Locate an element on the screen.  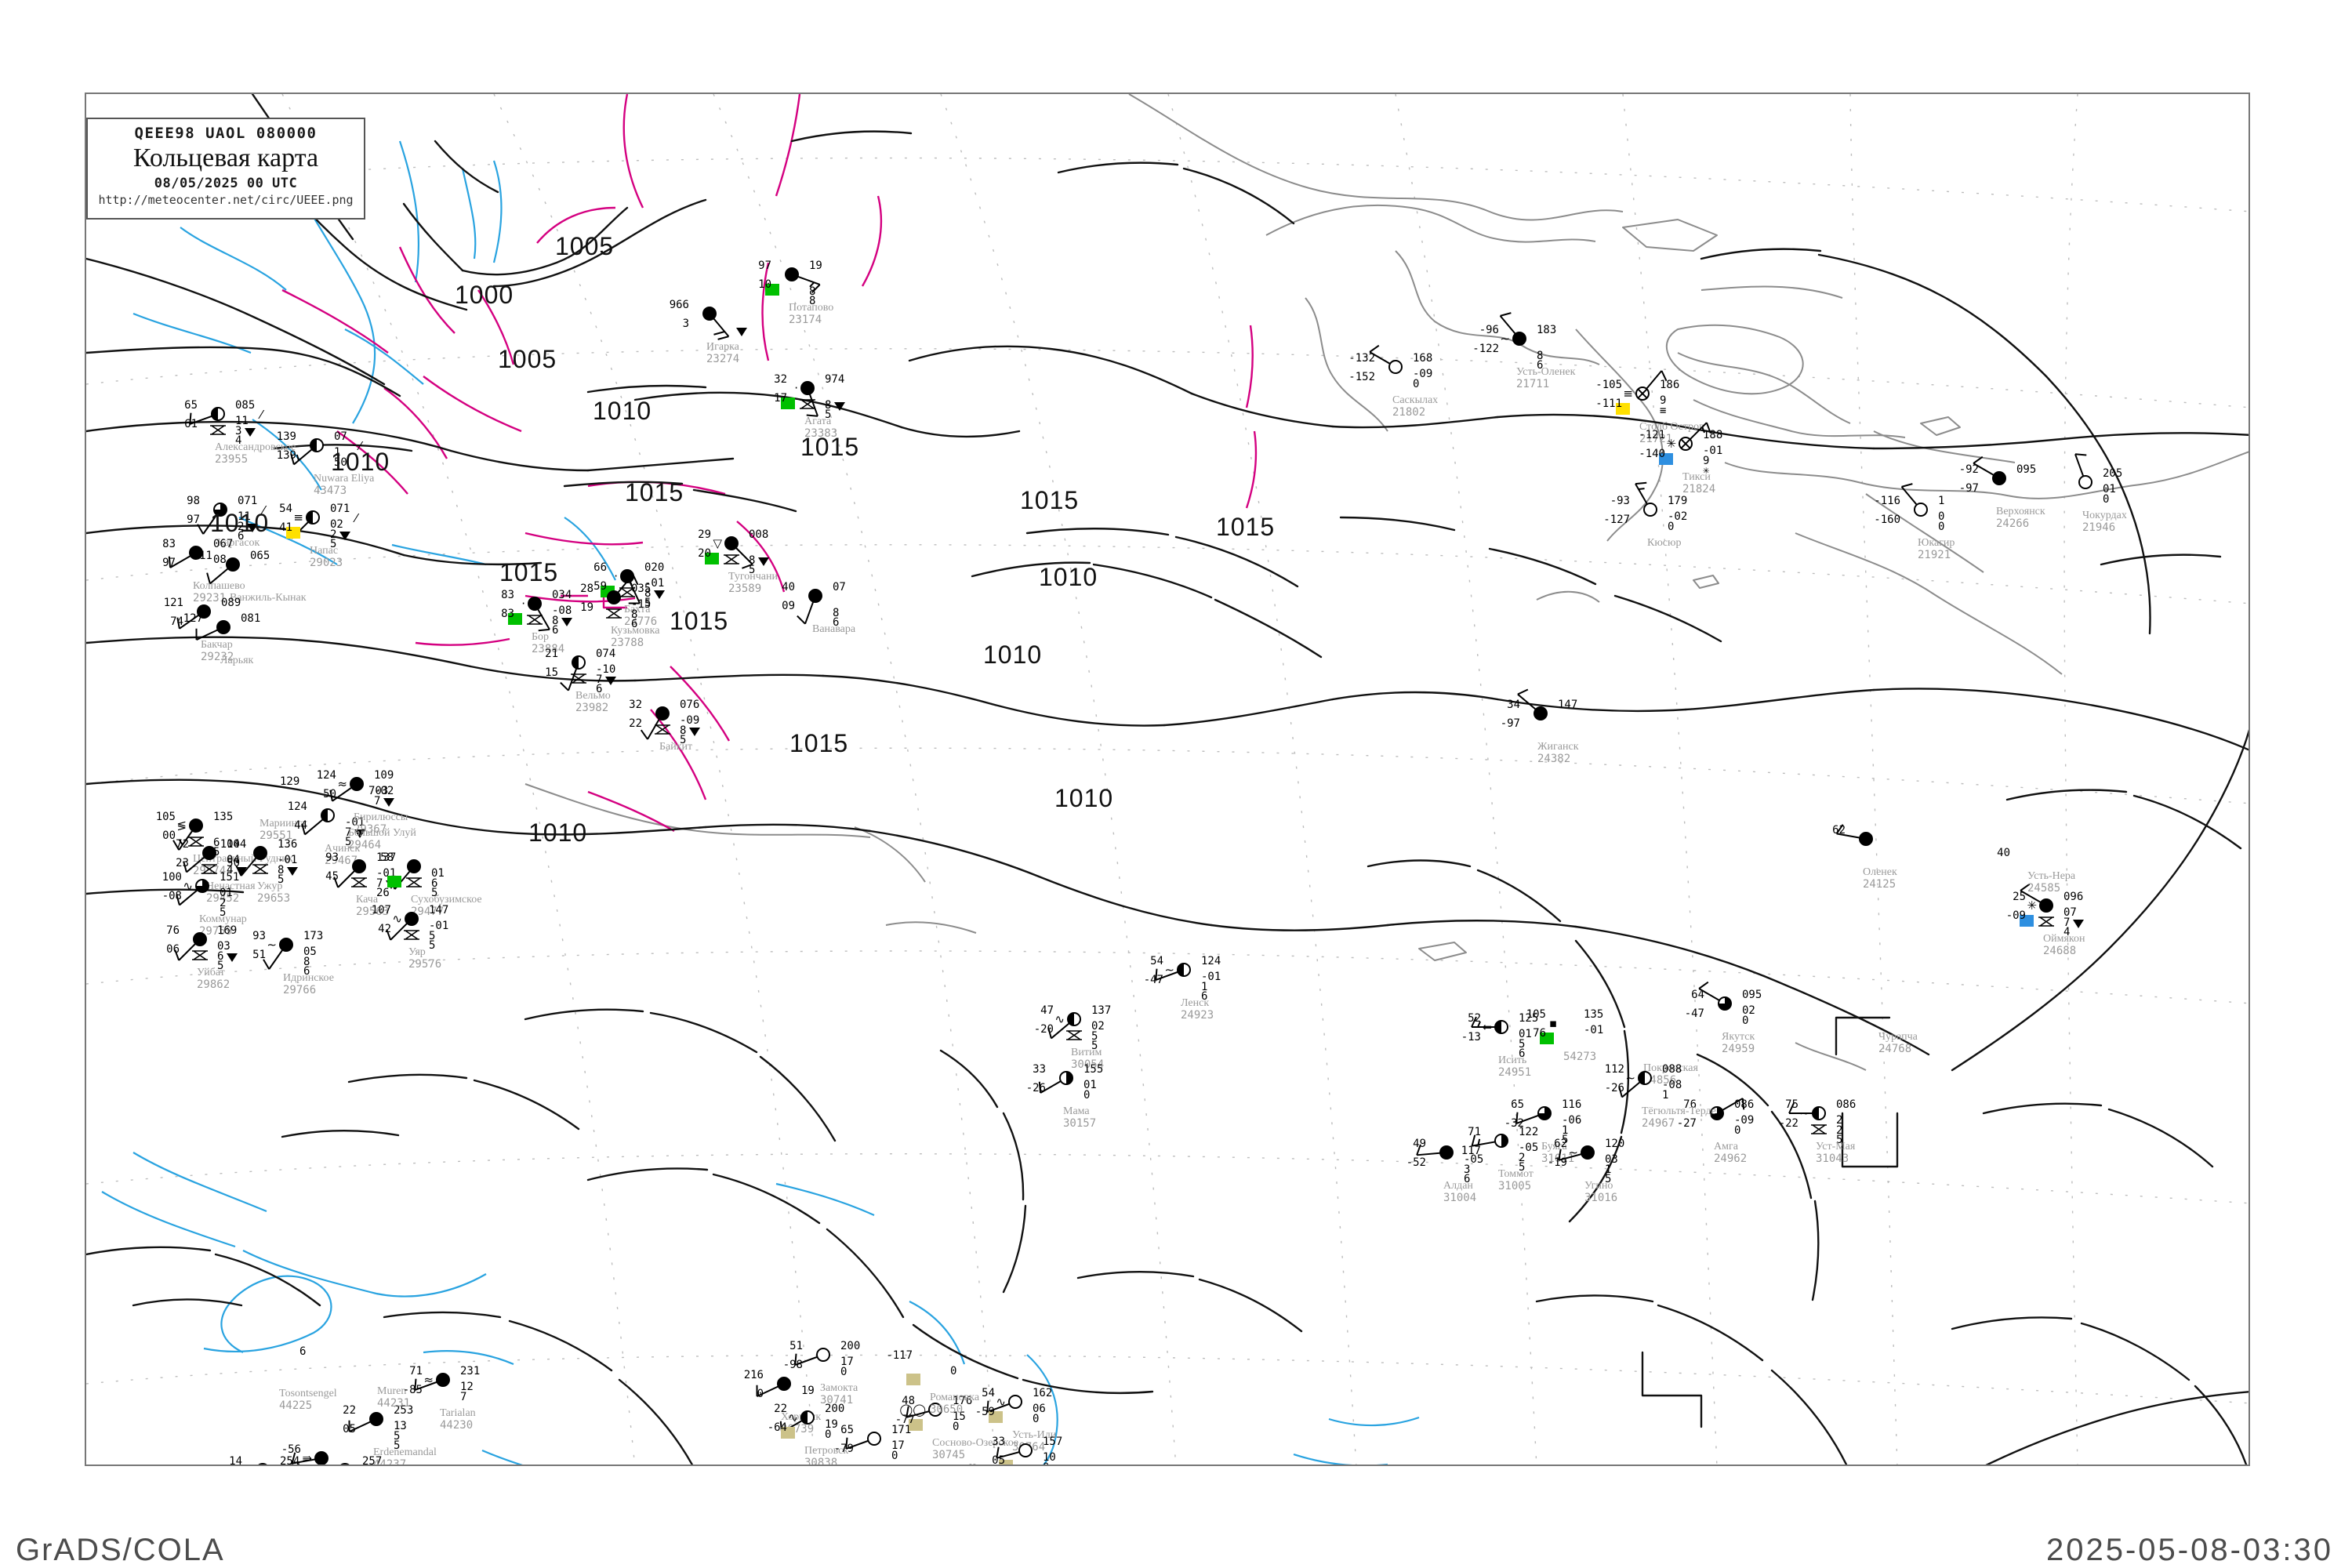
pressure-tendency-value: -15 is located at coordinates (641, 604).